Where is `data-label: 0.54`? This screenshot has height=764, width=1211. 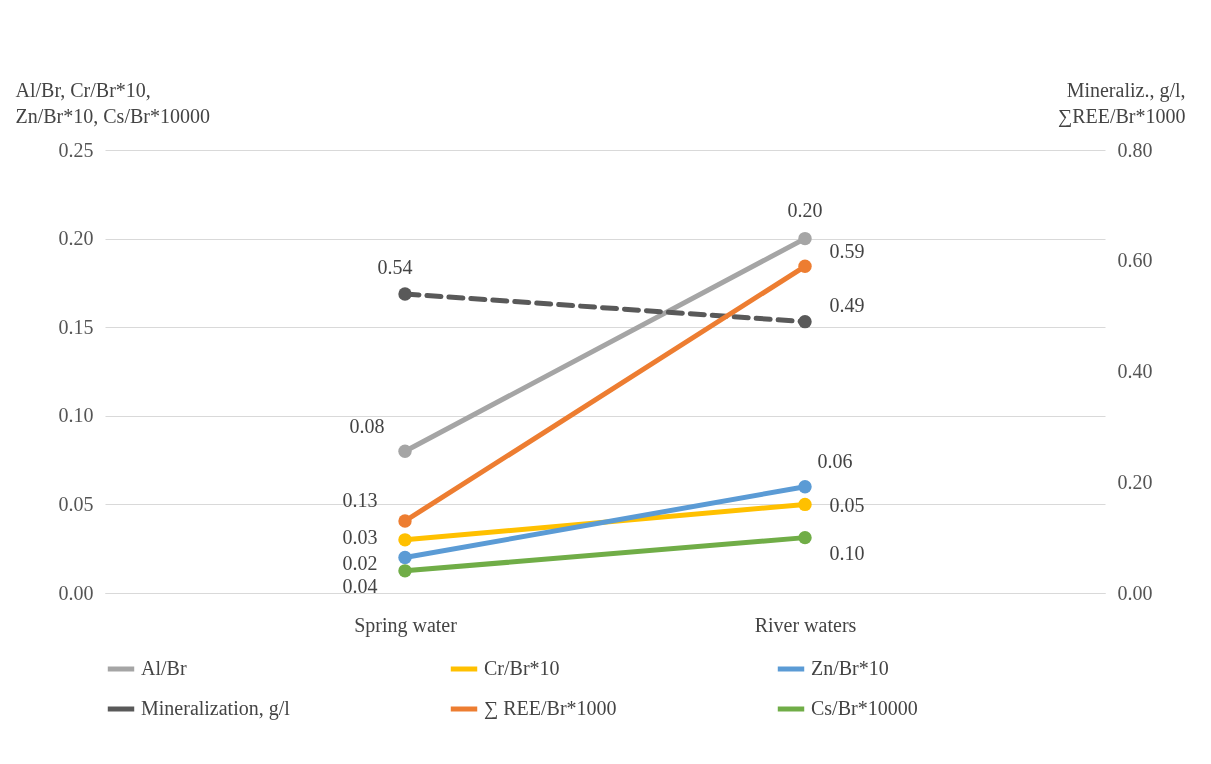 data-label: 0.54 is located at coordinates (395, 266).